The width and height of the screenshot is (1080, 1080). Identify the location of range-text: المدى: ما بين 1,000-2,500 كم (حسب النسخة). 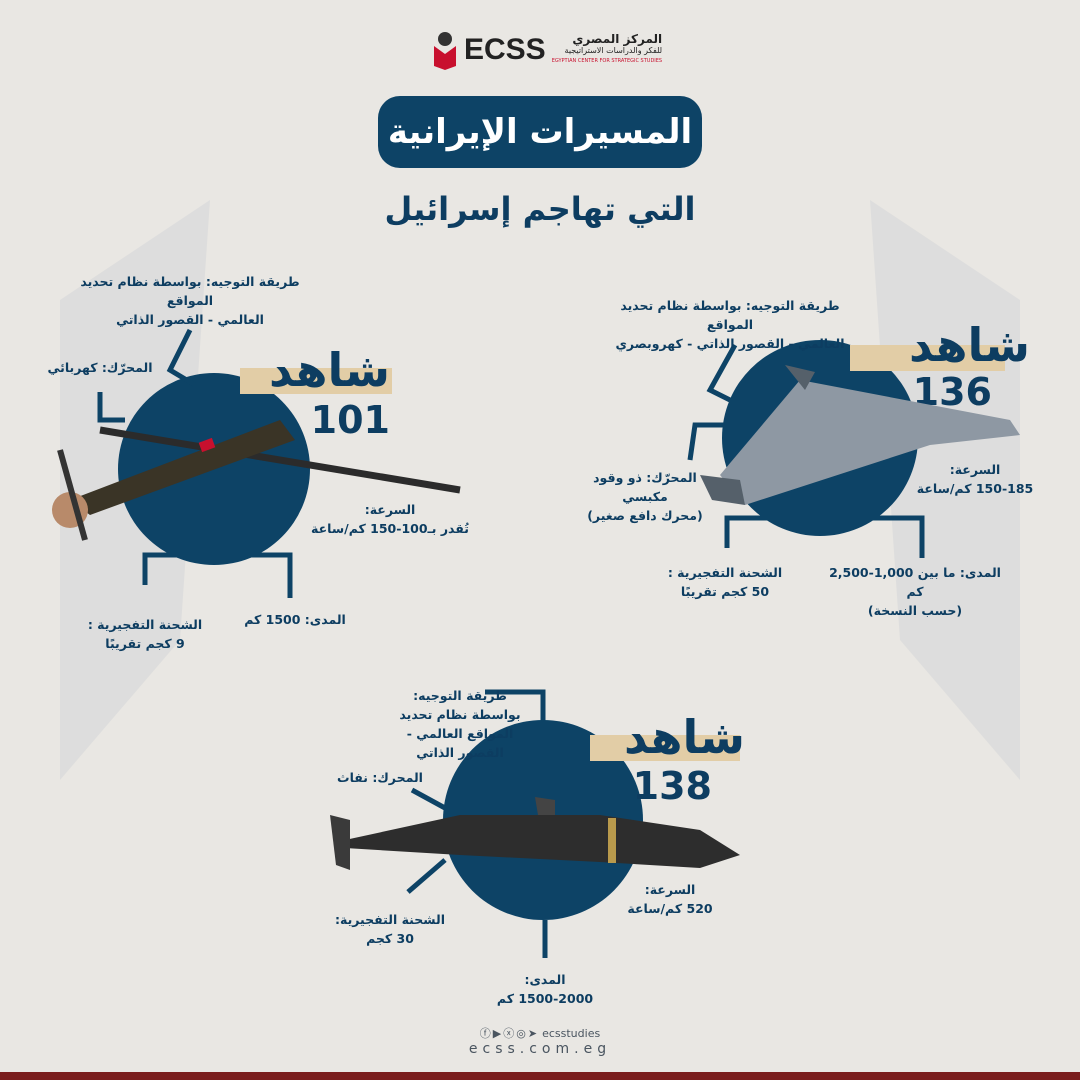
(915, 591).